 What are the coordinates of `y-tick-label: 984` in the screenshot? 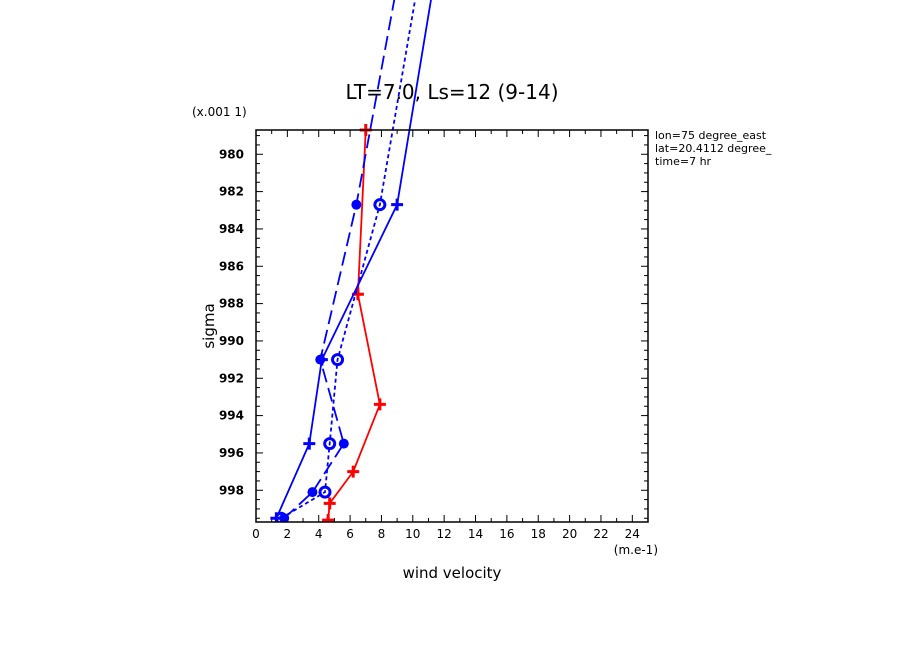 It's located at (231, 229).